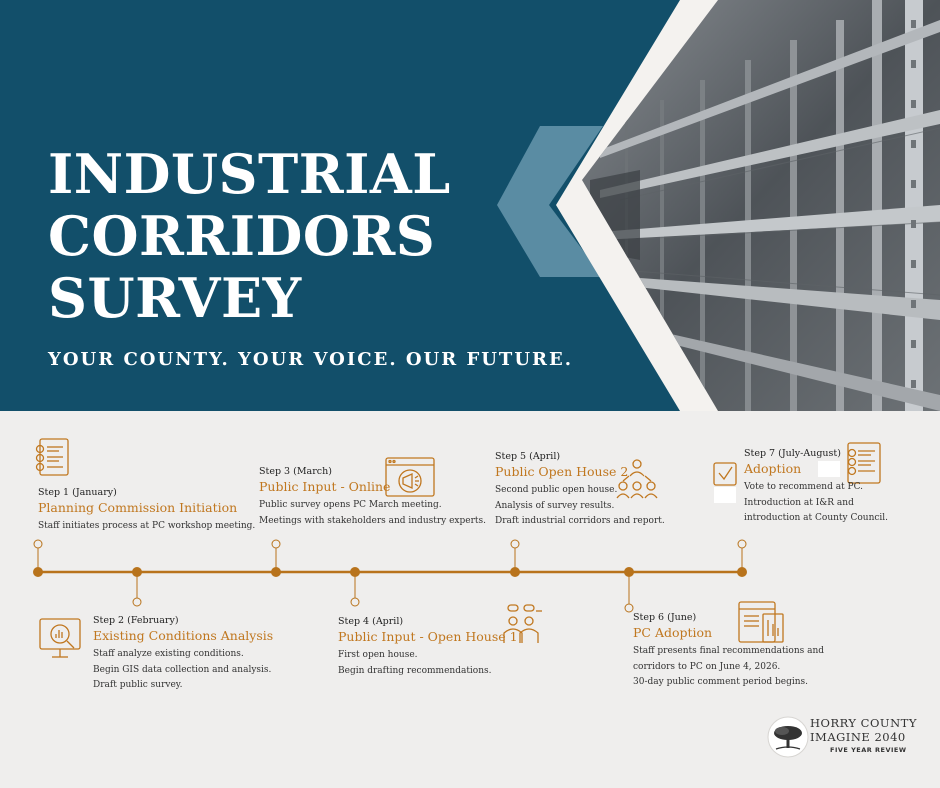 This screenshot has width=940, height=788. I want to click on step-2-desc-3: Draft public survey., so click(138, 685).